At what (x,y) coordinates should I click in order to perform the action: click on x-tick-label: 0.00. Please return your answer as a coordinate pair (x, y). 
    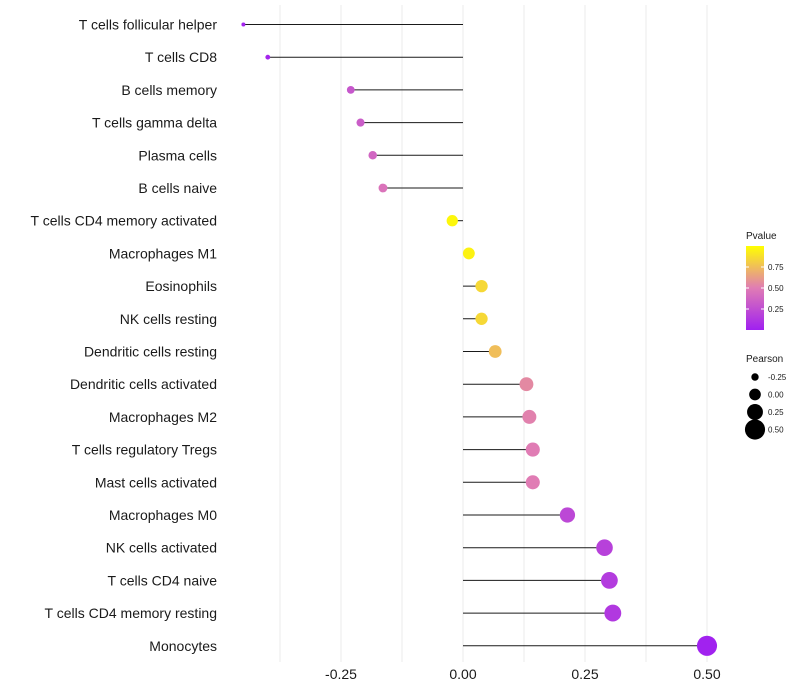
    Looking at the image, I should click on (462, 674).